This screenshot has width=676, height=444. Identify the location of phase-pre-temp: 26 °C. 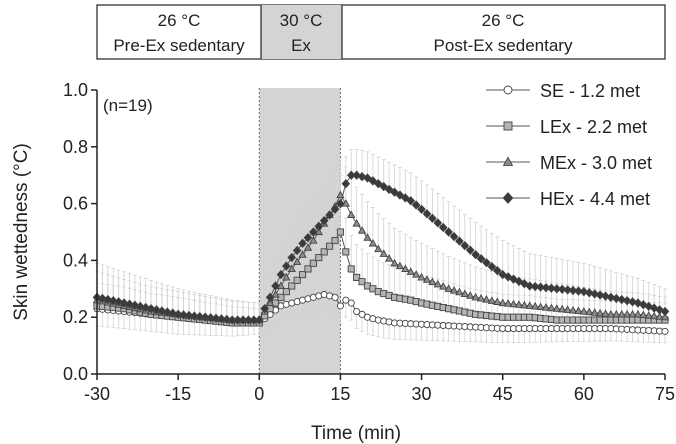
(179, 20).